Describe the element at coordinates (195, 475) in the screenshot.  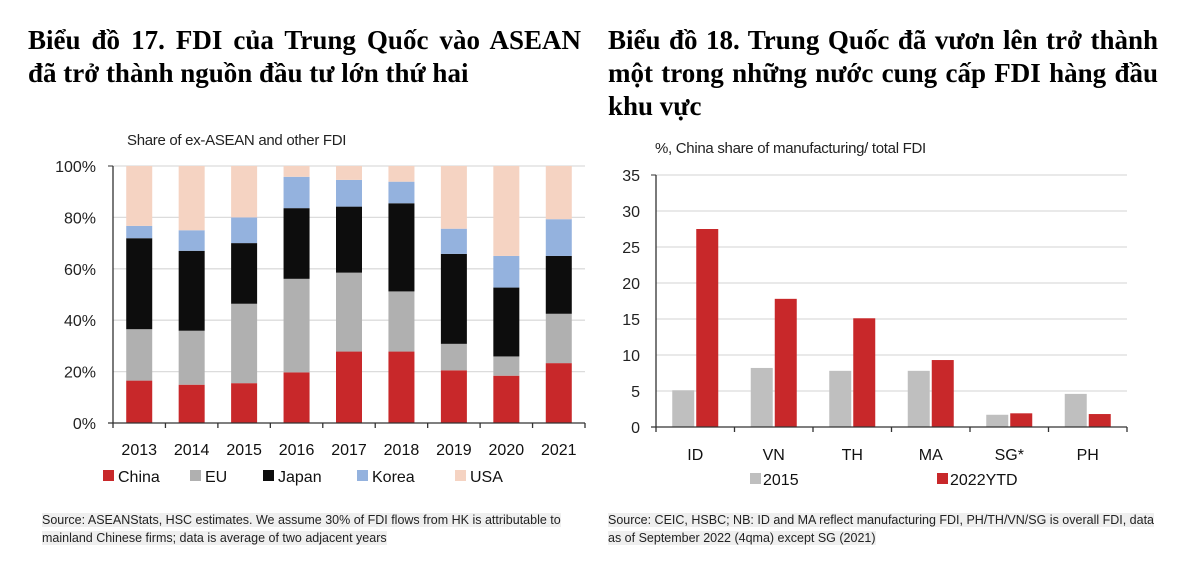
I see `legend-swatch-eu` at that location.